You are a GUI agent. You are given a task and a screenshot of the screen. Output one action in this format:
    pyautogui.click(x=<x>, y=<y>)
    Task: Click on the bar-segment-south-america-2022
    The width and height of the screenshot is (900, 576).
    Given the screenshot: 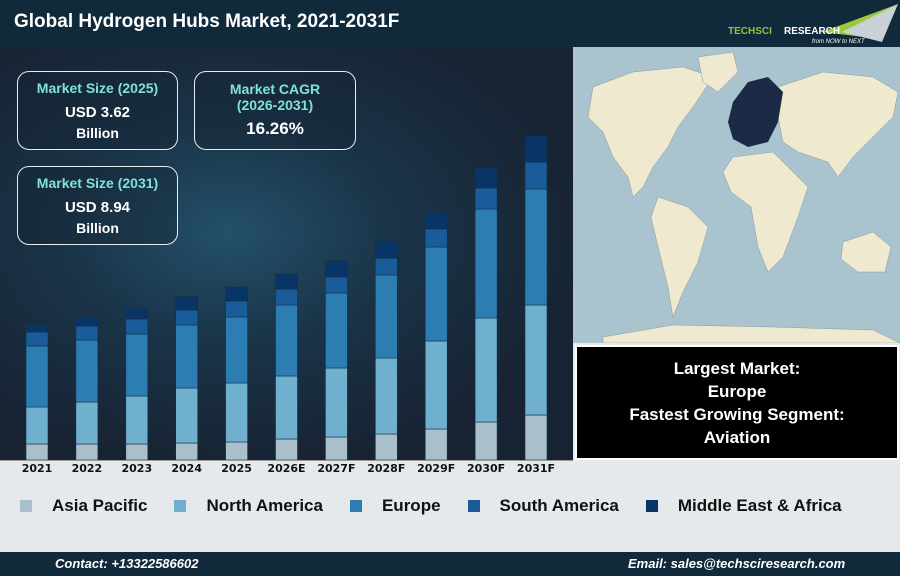 What is the action you would take?
    pyautogui.click(x=87, y=333)
    